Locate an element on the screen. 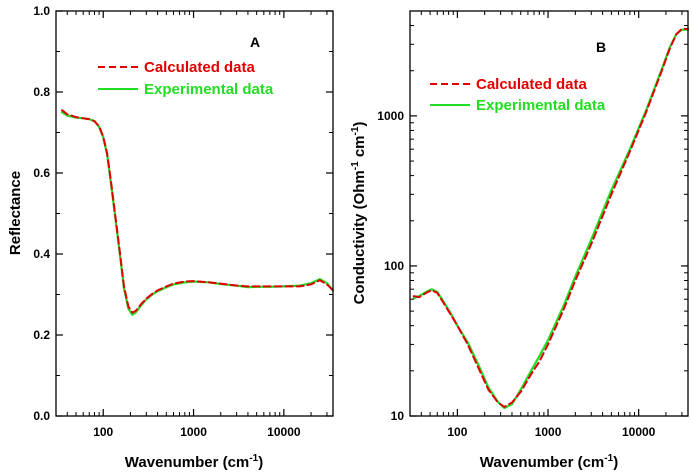  panel-a-x-tick-label: 1000 is located at coordinates (193, 432).